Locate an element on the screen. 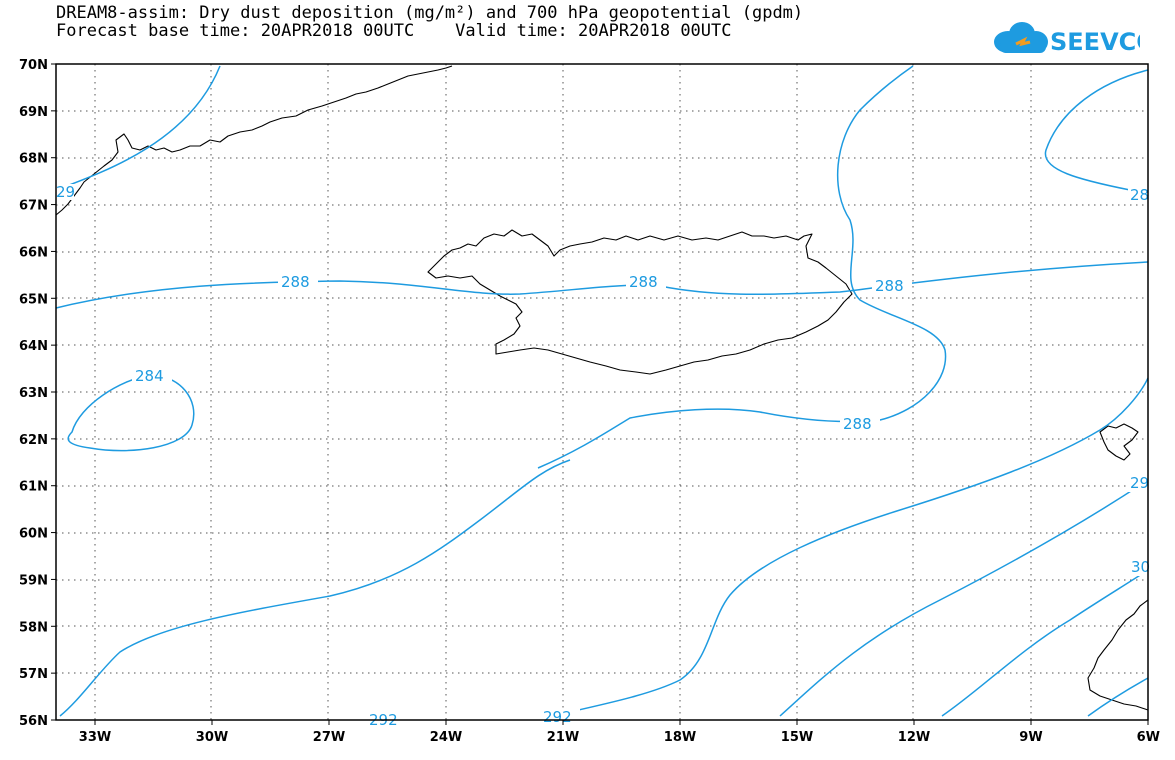 This screenshot has height=760, width=1175. lat-tick-label: 56N is located at coordinates (33, 721).